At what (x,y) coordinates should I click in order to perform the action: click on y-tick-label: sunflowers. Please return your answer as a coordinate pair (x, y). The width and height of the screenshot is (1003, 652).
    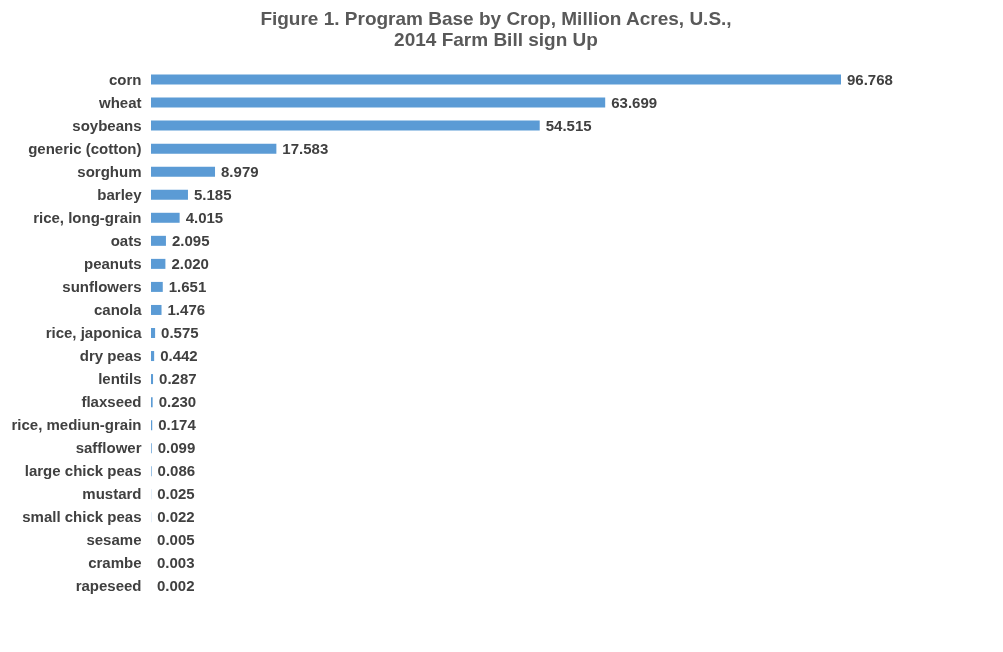
    Looking at the image, I should click on (102, 286).